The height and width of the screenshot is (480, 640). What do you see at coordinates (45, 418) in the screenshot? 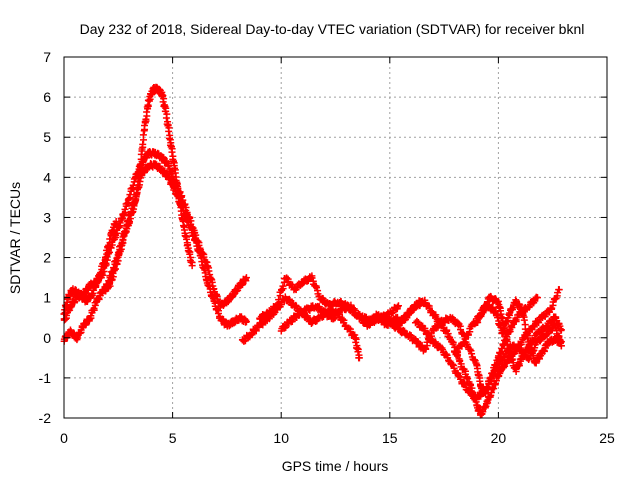
I see `y-tick-label: -2` at bounding box center [45, 418].